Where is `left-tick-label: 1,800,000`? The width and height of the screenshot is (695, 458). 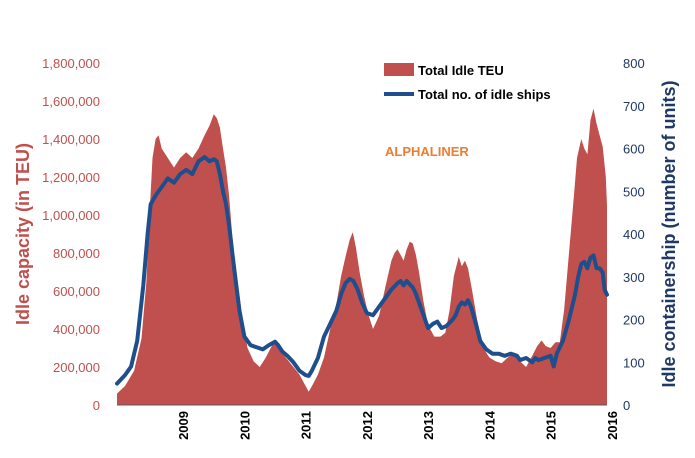 left-tick-label: 1,800,000 is located at coordinates (71, 63).